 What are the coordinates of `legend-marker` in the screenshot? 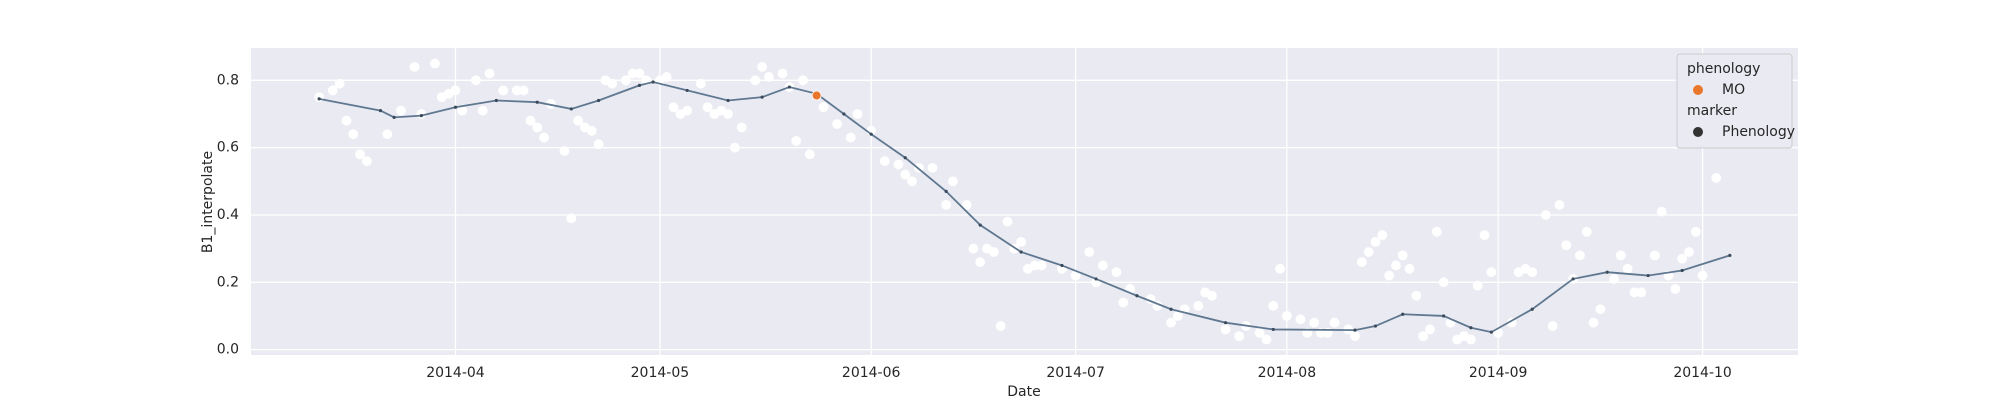 It's located at (1698, 90).